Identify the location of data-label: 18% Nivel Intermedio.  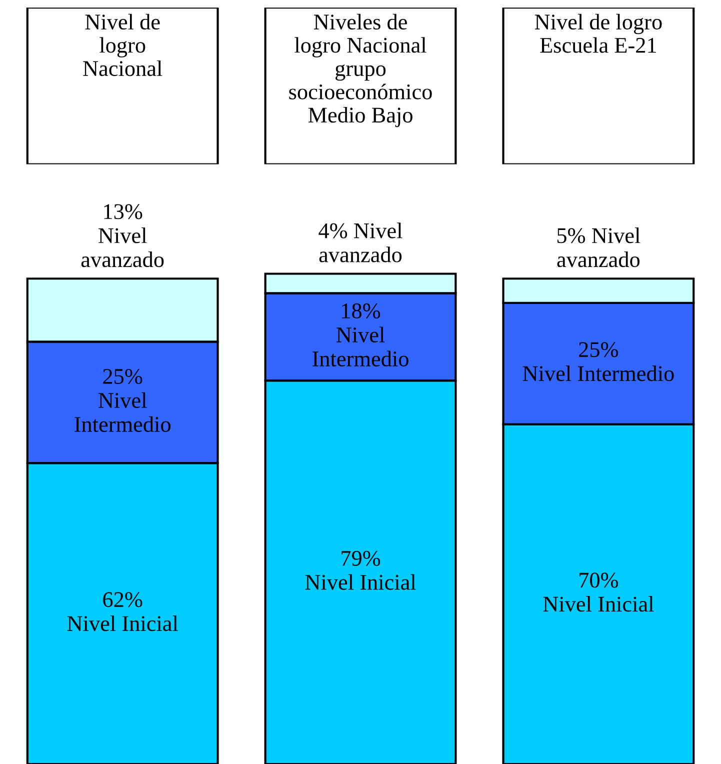
(360, 334).